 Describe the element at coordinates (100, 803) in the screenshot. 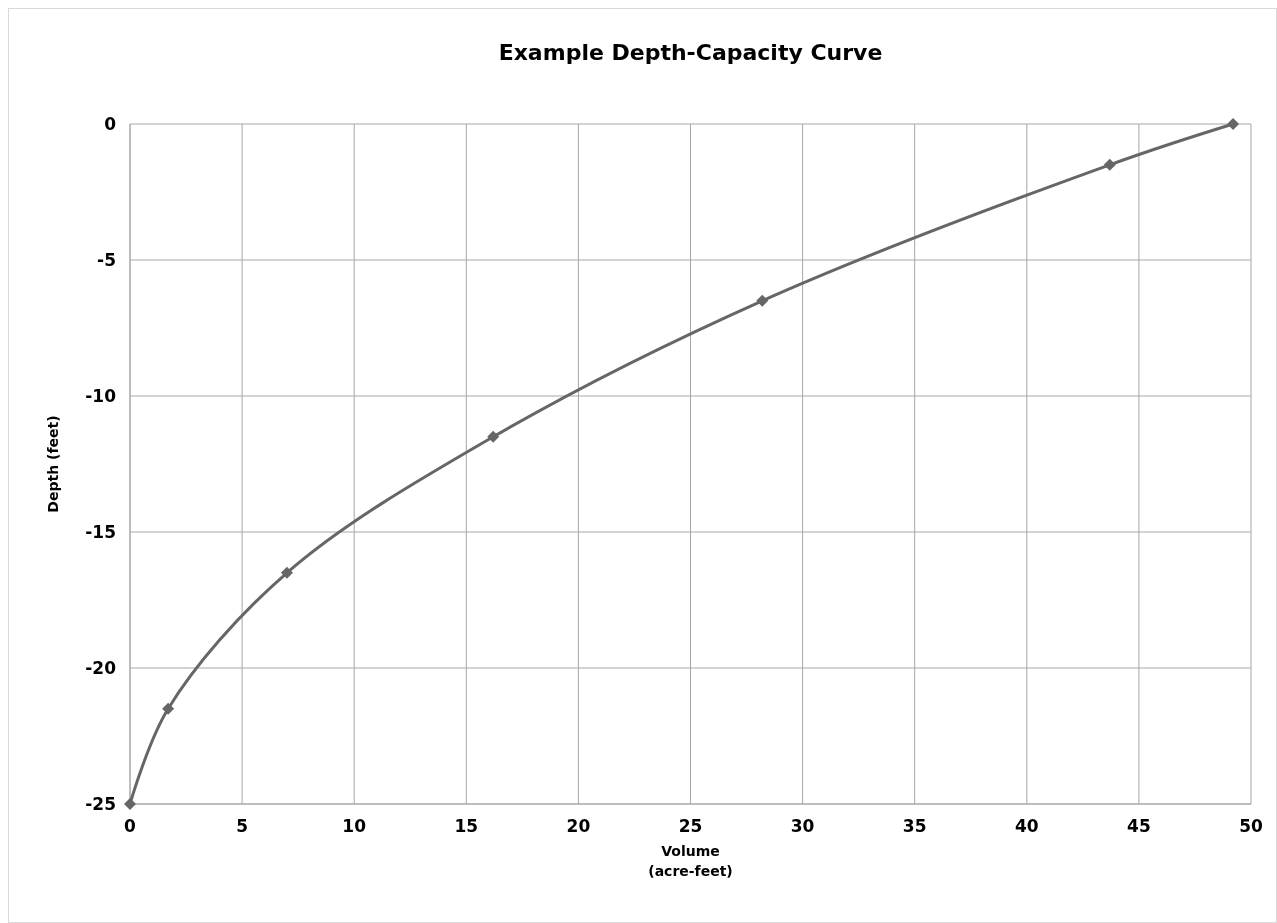

I see `y-tick-label: -25` at that location.